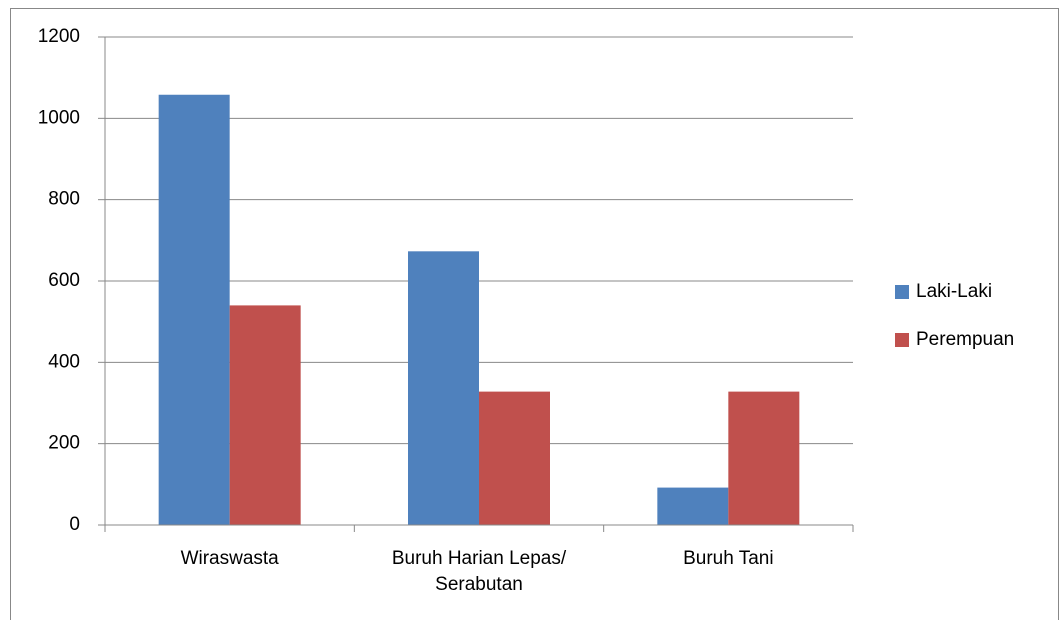  What do you see at coordinates (64, 361) in the screenshot?
I see `y-tick-label: 400` at bounding box center [64, 361].